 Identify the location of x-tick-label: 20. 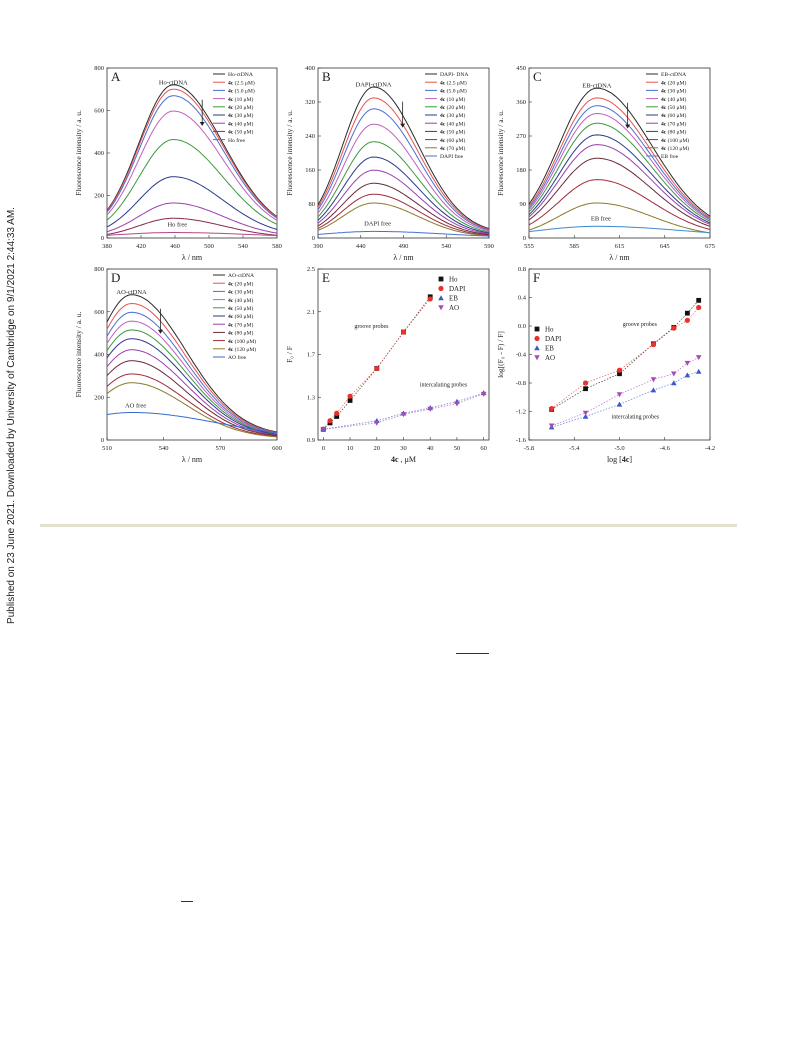
(377, 448).